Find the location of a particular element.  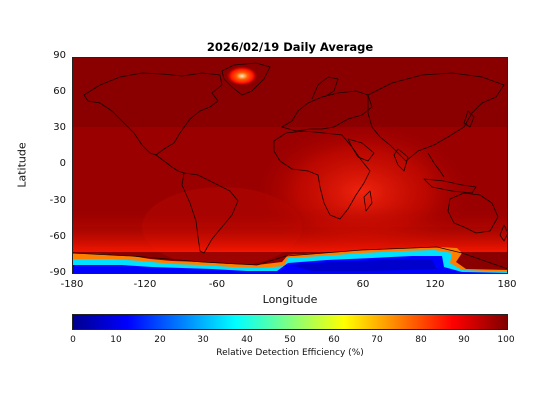

coastline-australia is located at coordinates (473, 213).